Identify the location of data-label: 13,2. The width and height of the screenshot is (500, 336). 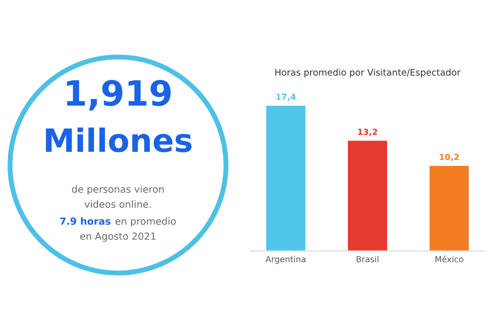
(368, 132).